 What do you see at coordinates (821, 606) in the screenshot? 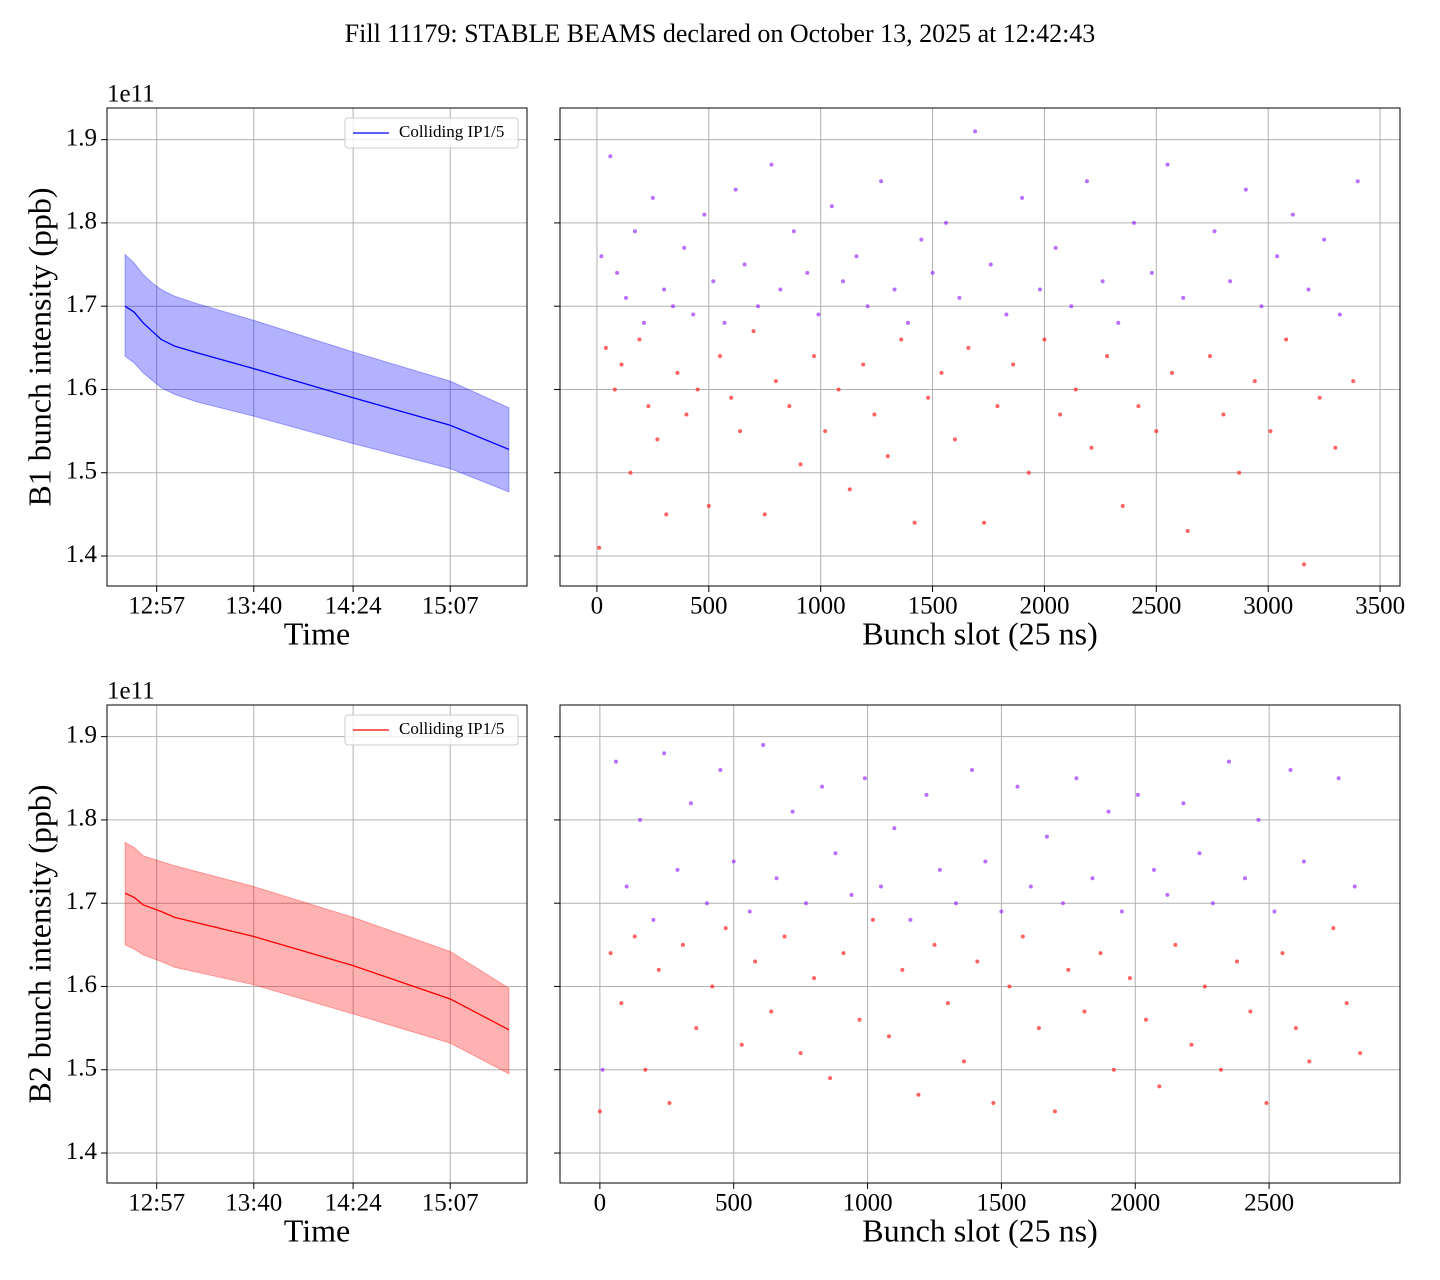
I see `x-tick-label: 1000` at bounding box center [821, 606].